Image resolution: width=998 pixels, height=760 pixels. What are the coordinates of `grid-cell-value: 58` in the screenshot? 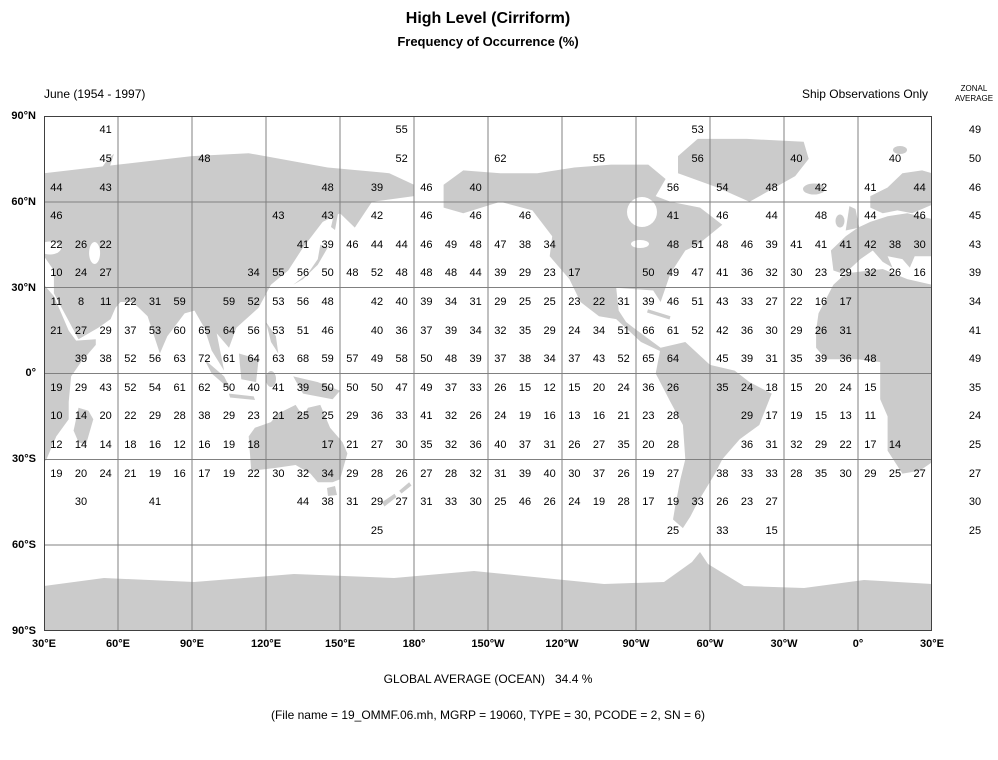 It's located at (401, 359).